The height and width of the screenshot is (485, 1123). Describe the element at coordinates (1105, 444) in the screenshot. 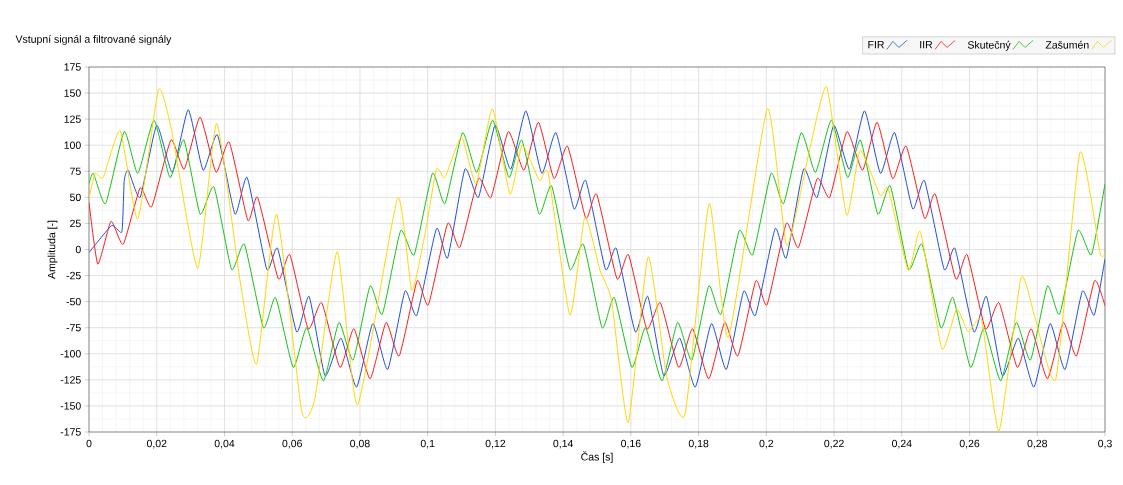

I see `x-tick-label: 0,3` at that location.